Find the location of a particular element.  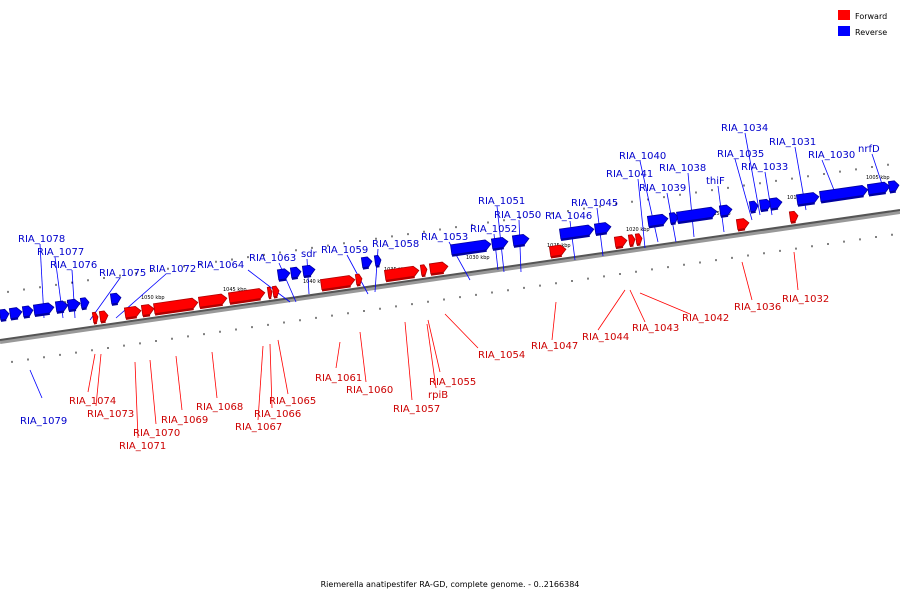

gene-label-RIA-1050: RIA_1050 is located at coordinates (517, 215).